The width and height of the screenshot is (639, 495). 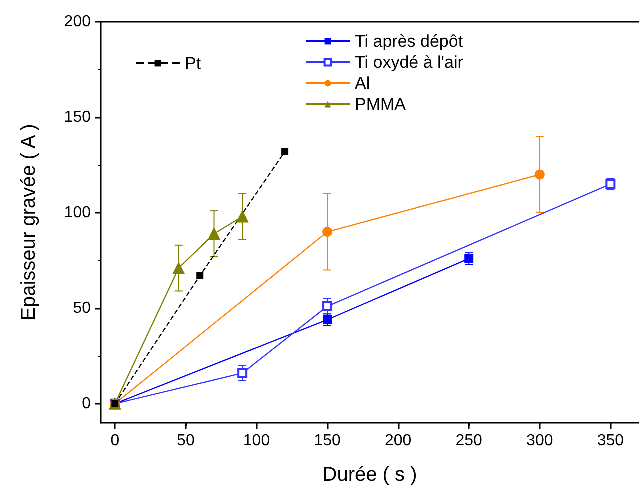 I want to click on legend-label: Ti après dépôt, so click(x=409, y=41).